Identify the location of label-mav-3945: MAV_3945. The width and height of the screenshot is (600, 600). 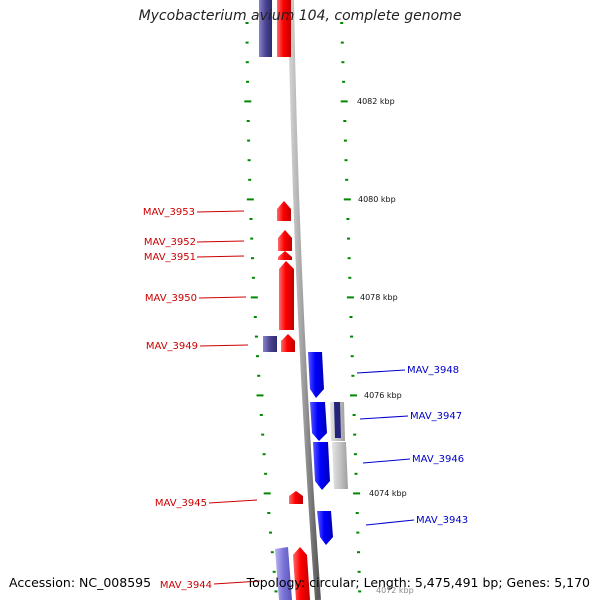
(181, 503).